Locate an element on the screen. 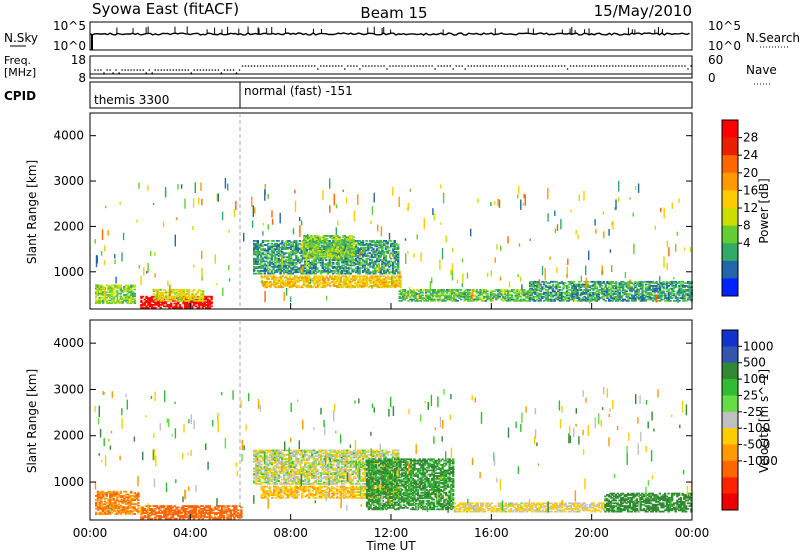  y-tick-label: 2000 is located at coordinates (68, 226).